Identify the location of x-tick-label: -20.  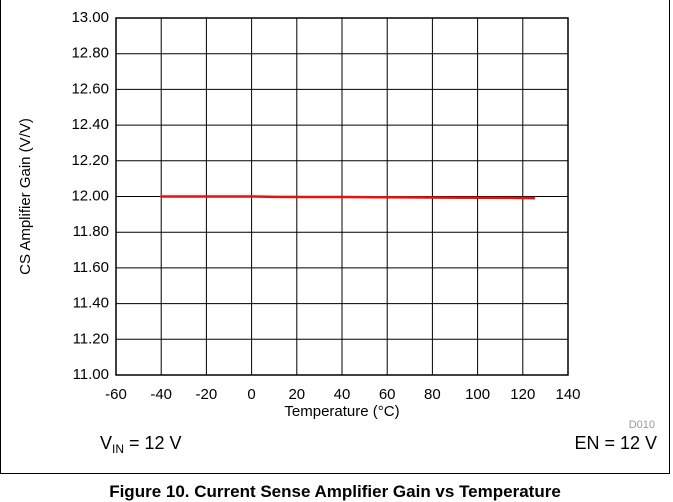
(207, 394).